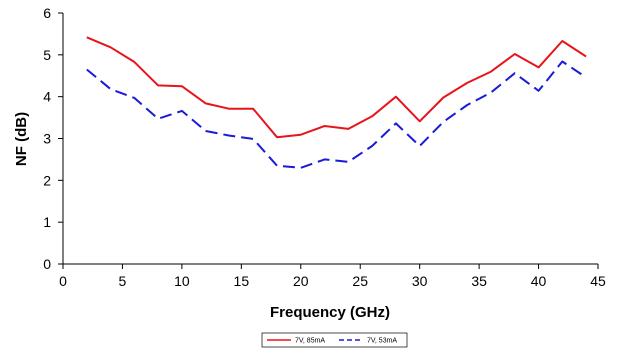 This screenshot has width=623, height=351. I want to click on x-tick-label: 30, so click(420, 281).